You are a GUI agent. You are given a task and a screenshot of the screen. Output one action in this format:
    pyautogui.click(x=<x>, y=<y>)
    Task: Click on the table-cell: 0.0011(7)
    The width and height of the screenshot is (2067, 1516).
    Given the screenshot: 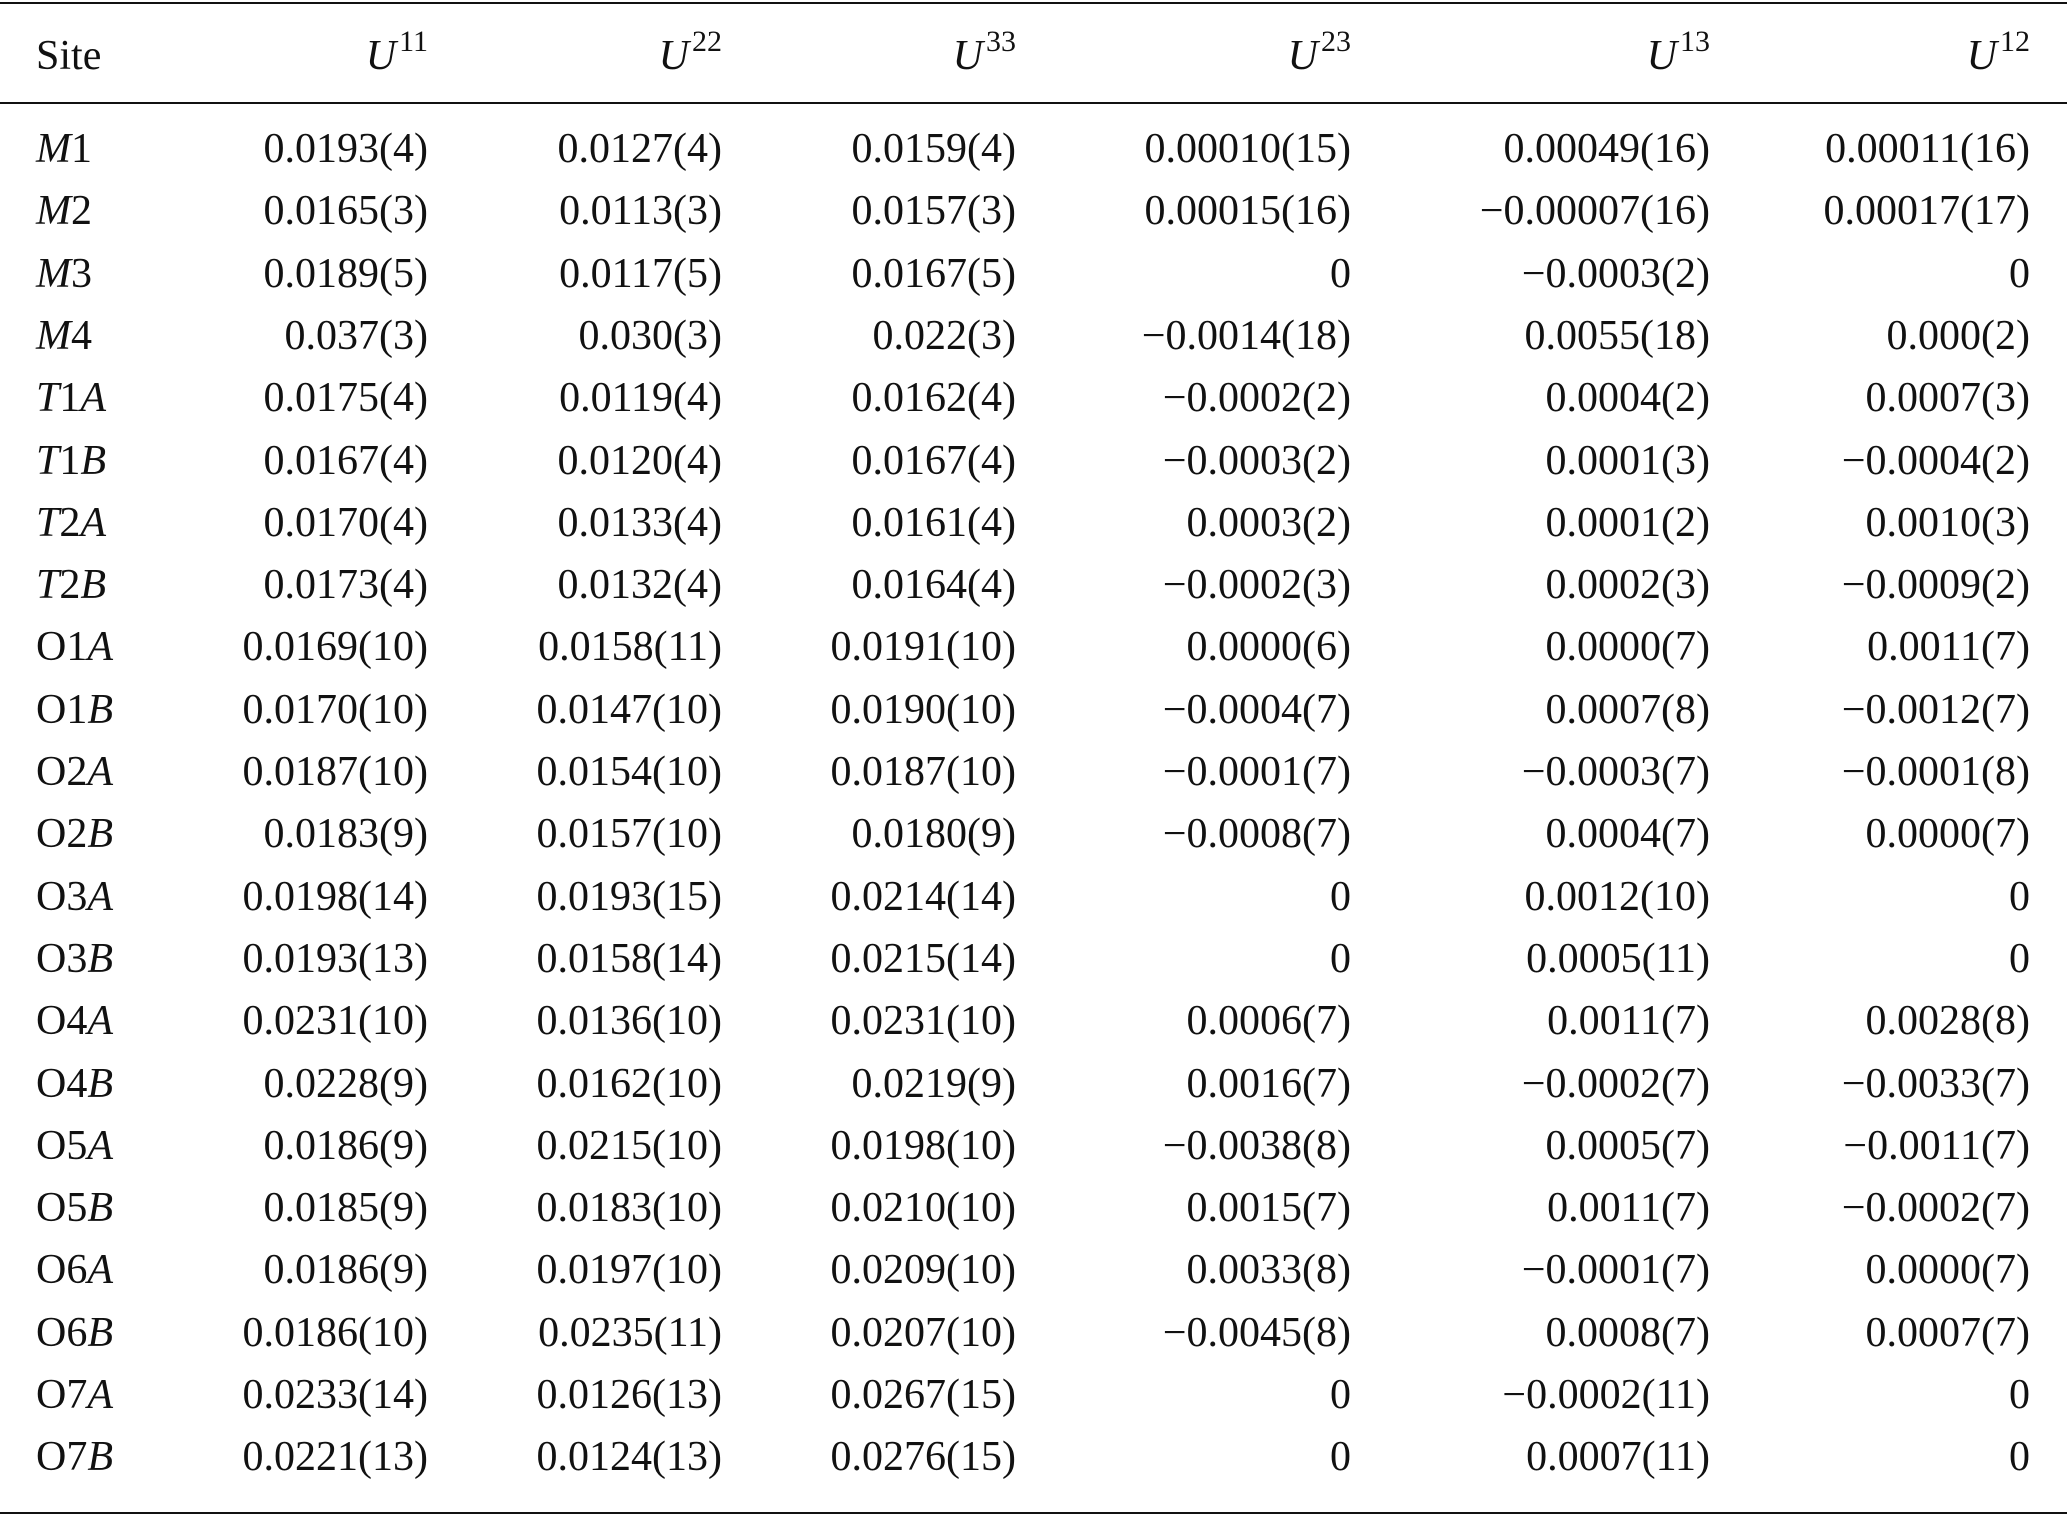 What is the action you would take?
    pyautogui.click(x=1628, y=1208)
    